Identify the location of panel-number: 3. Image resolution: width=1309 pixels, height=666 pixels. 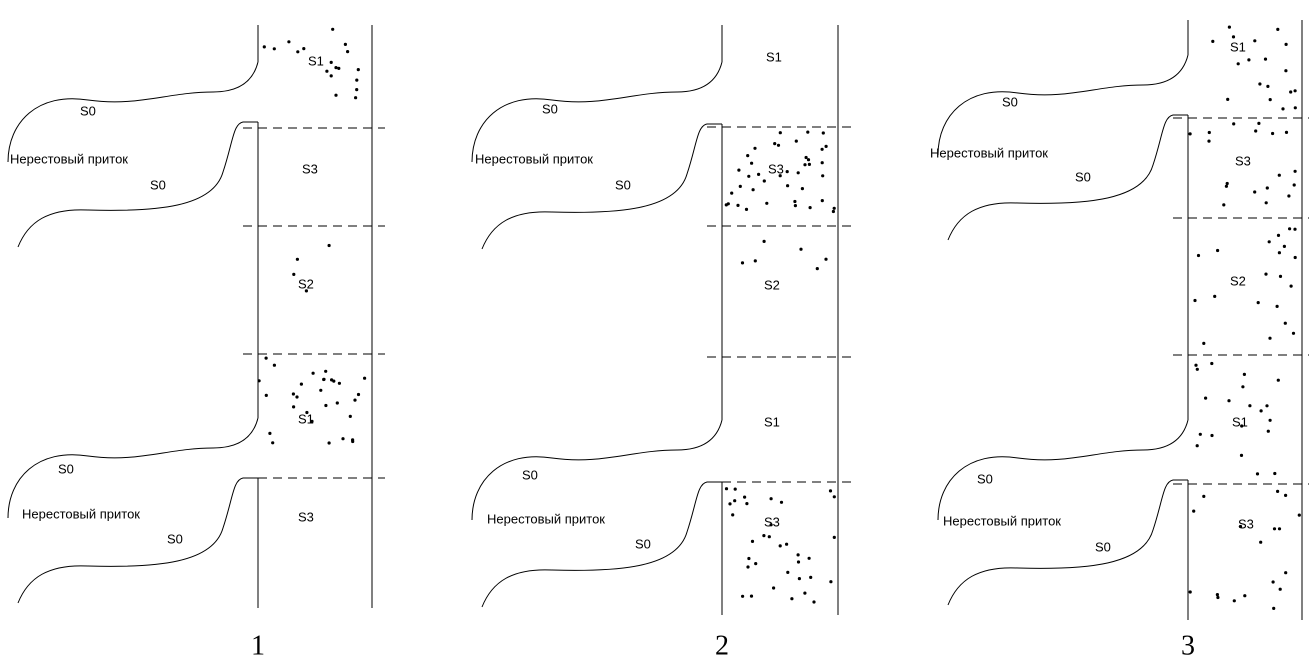
(1188, 645).